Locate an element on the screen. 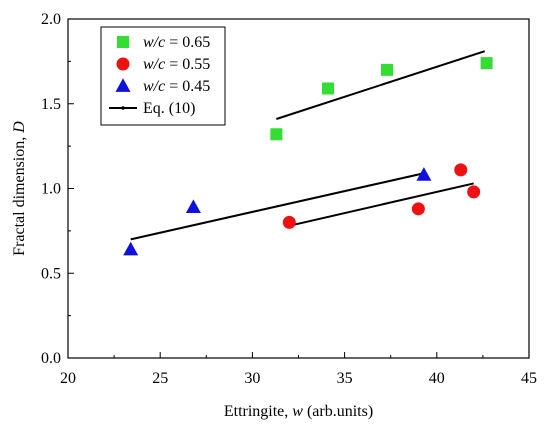 The image size is (550, 428). y-tick-label-4: 2.0 is located at coordinates (51, 19).